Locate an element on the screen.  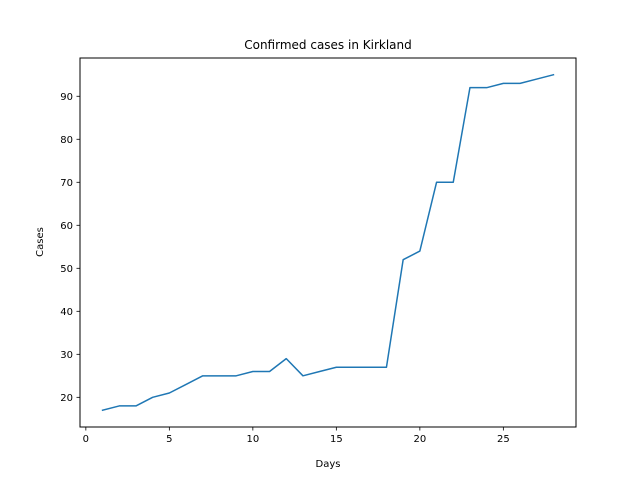
y-tick-label: 60 is located at coordinates (66, 226).